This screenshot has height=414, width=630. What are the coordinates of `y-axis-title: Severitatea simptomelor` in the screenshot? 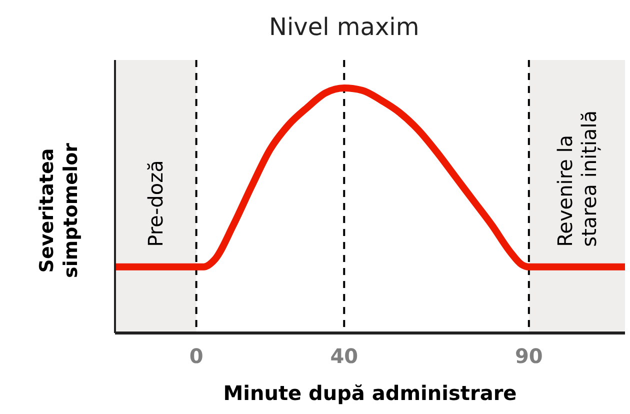 It's located at (59, 210).